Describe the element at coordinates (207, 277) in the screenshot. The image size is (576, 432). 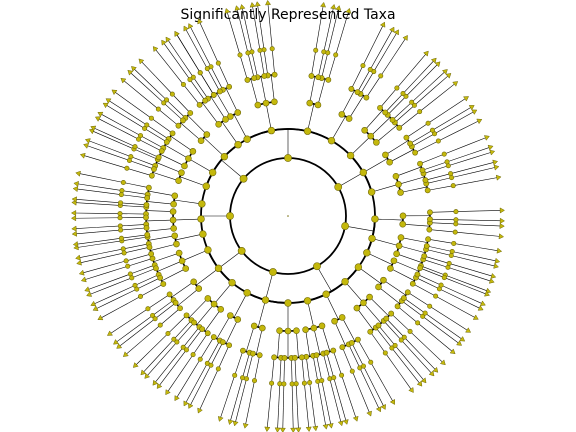
I see `branch-level2` at that location.